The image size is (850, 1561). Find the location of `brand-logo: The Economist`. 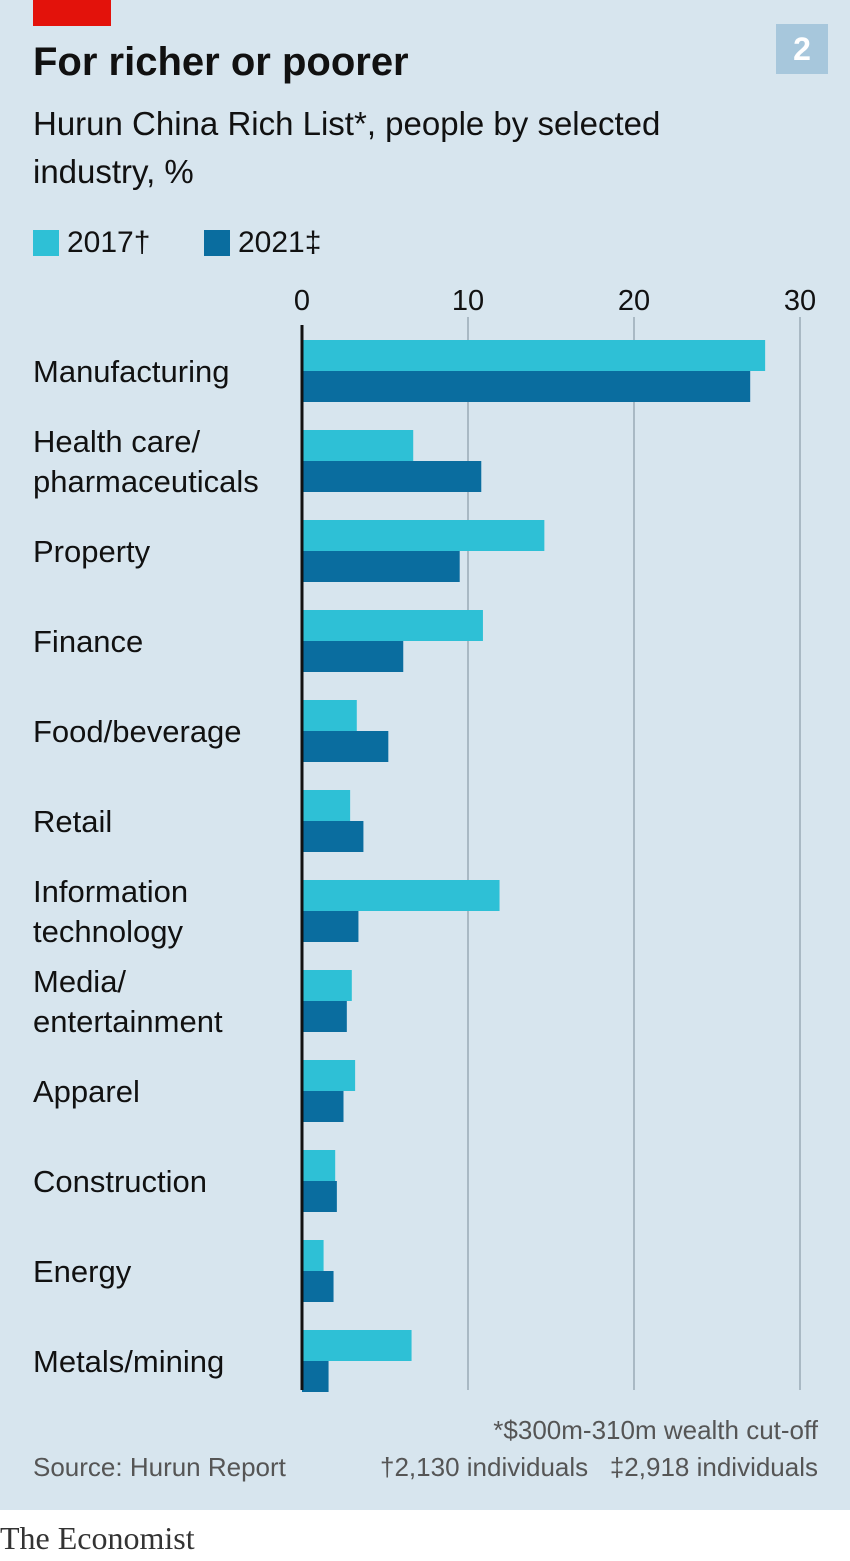

brand-logo: The Economist is located at coordinates (97, 1538).